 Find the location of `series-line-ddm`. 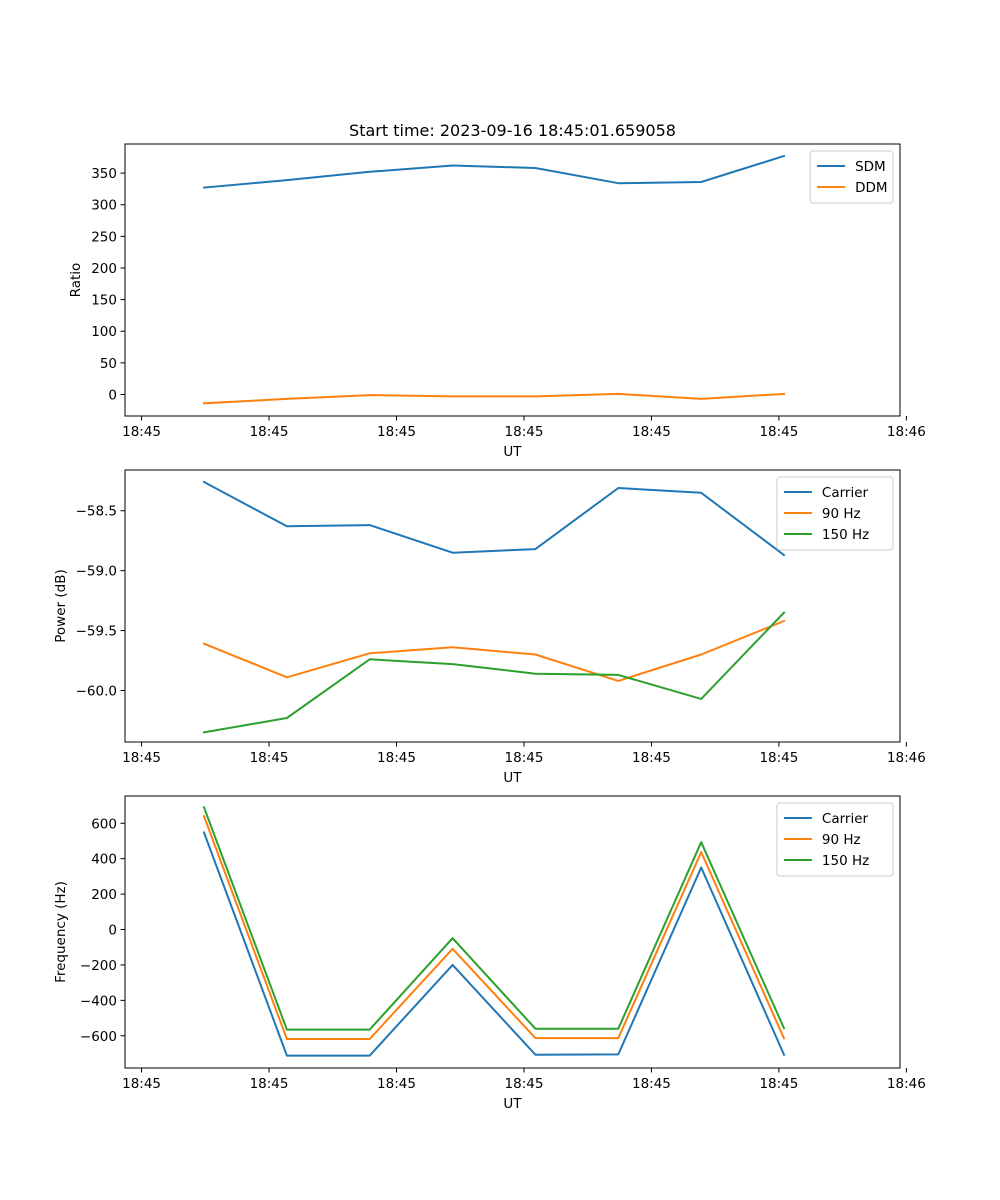

series-line-ddm is located at coordinates (494, 398).